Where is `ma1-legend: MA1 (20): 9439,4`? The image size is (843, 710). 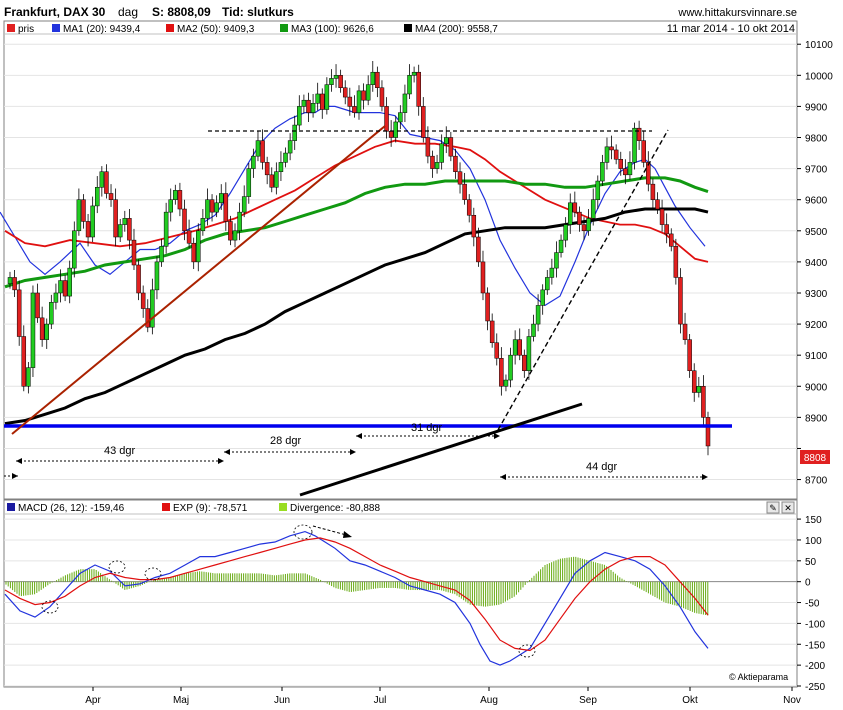
ma1-legend: MA1 (20): 9439,4 is located at coordinates (102, 29).